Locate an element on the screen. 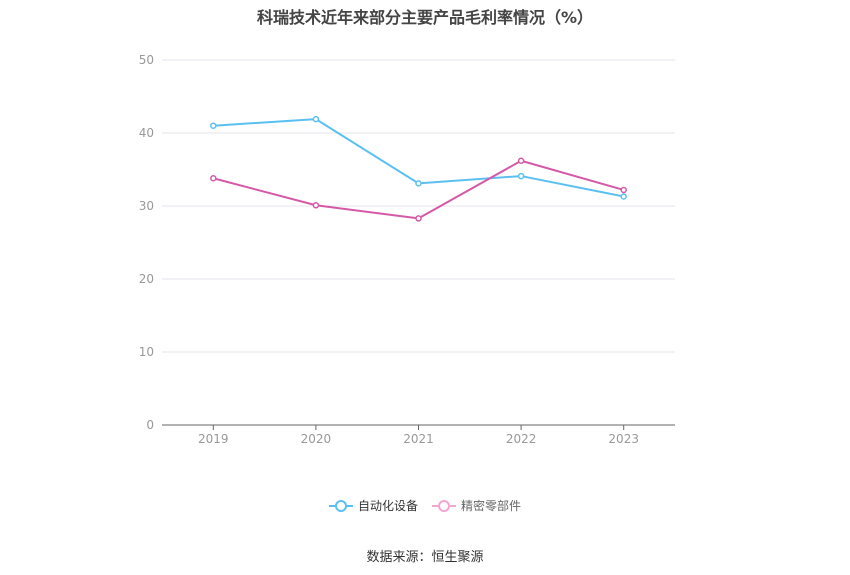  legend: 自动化设备 精密零部件 is located at coordinates (425, 505).